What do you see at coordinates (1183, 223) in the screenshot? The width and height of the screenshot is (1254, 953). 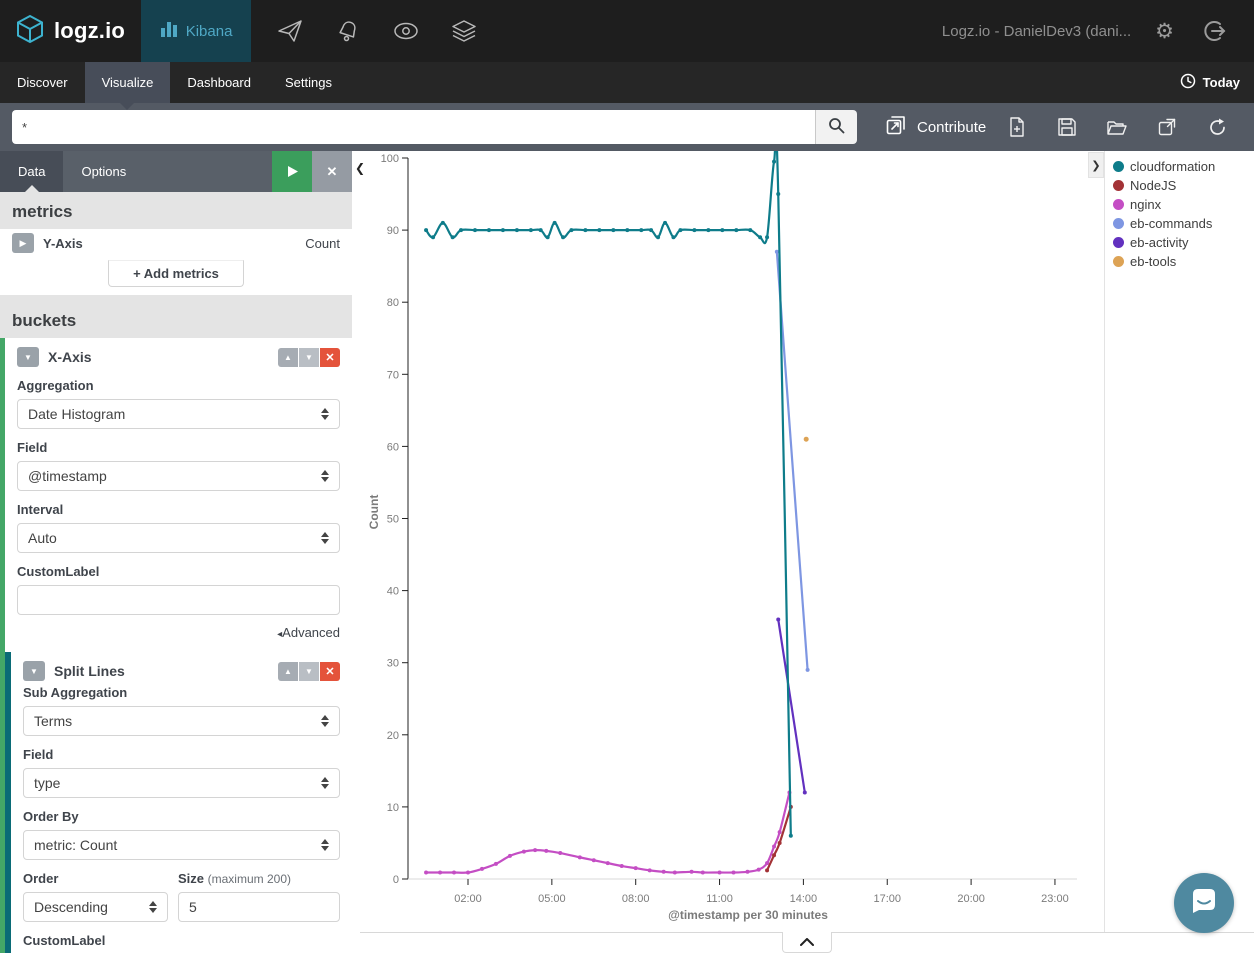 I see `legend-item-eb-commands: eb-commands` at bounding box center [1183, 223].